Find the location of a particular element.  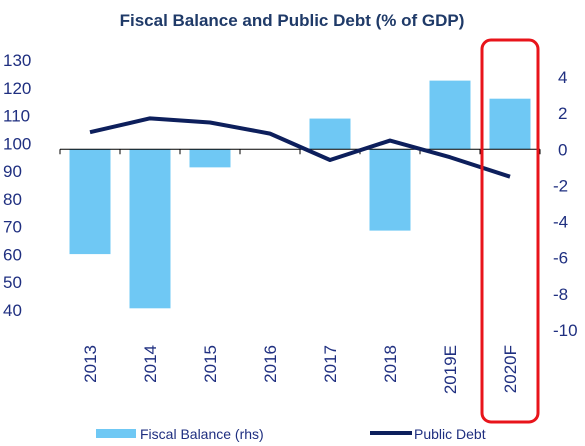

left-tick-label: 60 is located at coordinates (12, 254).